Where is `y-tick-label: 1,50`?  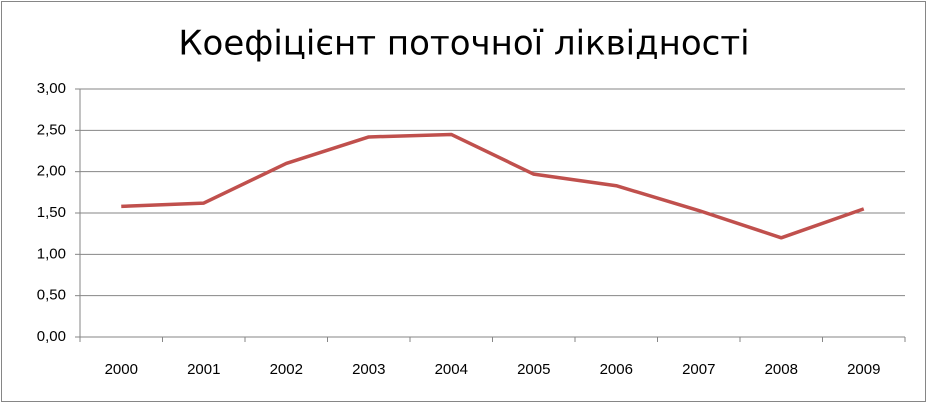
y-tick-label: 1,50 is located at coordinates (51, 212).